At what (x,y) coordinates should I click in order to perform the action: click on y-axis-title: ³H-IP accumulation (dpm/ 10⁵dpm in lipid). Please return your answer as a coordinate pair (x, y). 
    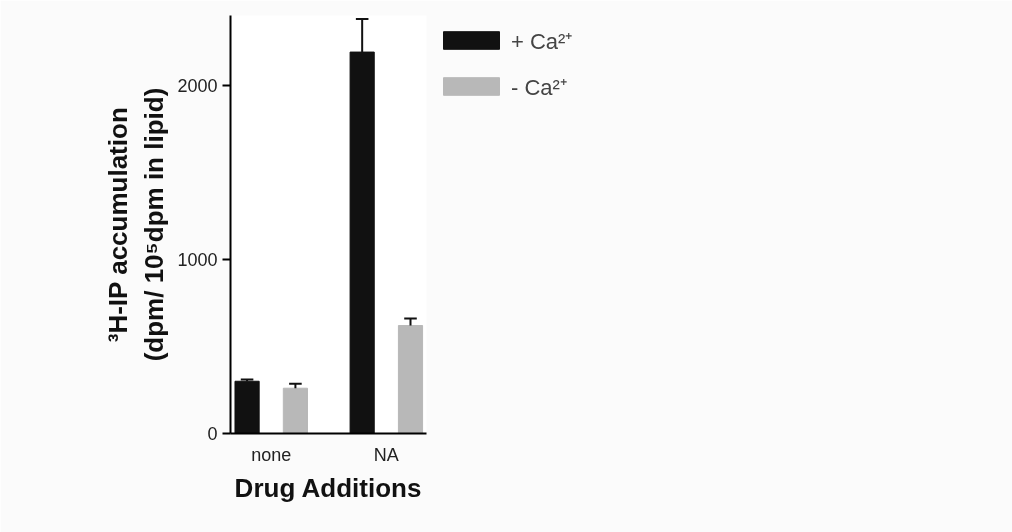
    Looking at the image, I should click on (136, 224).